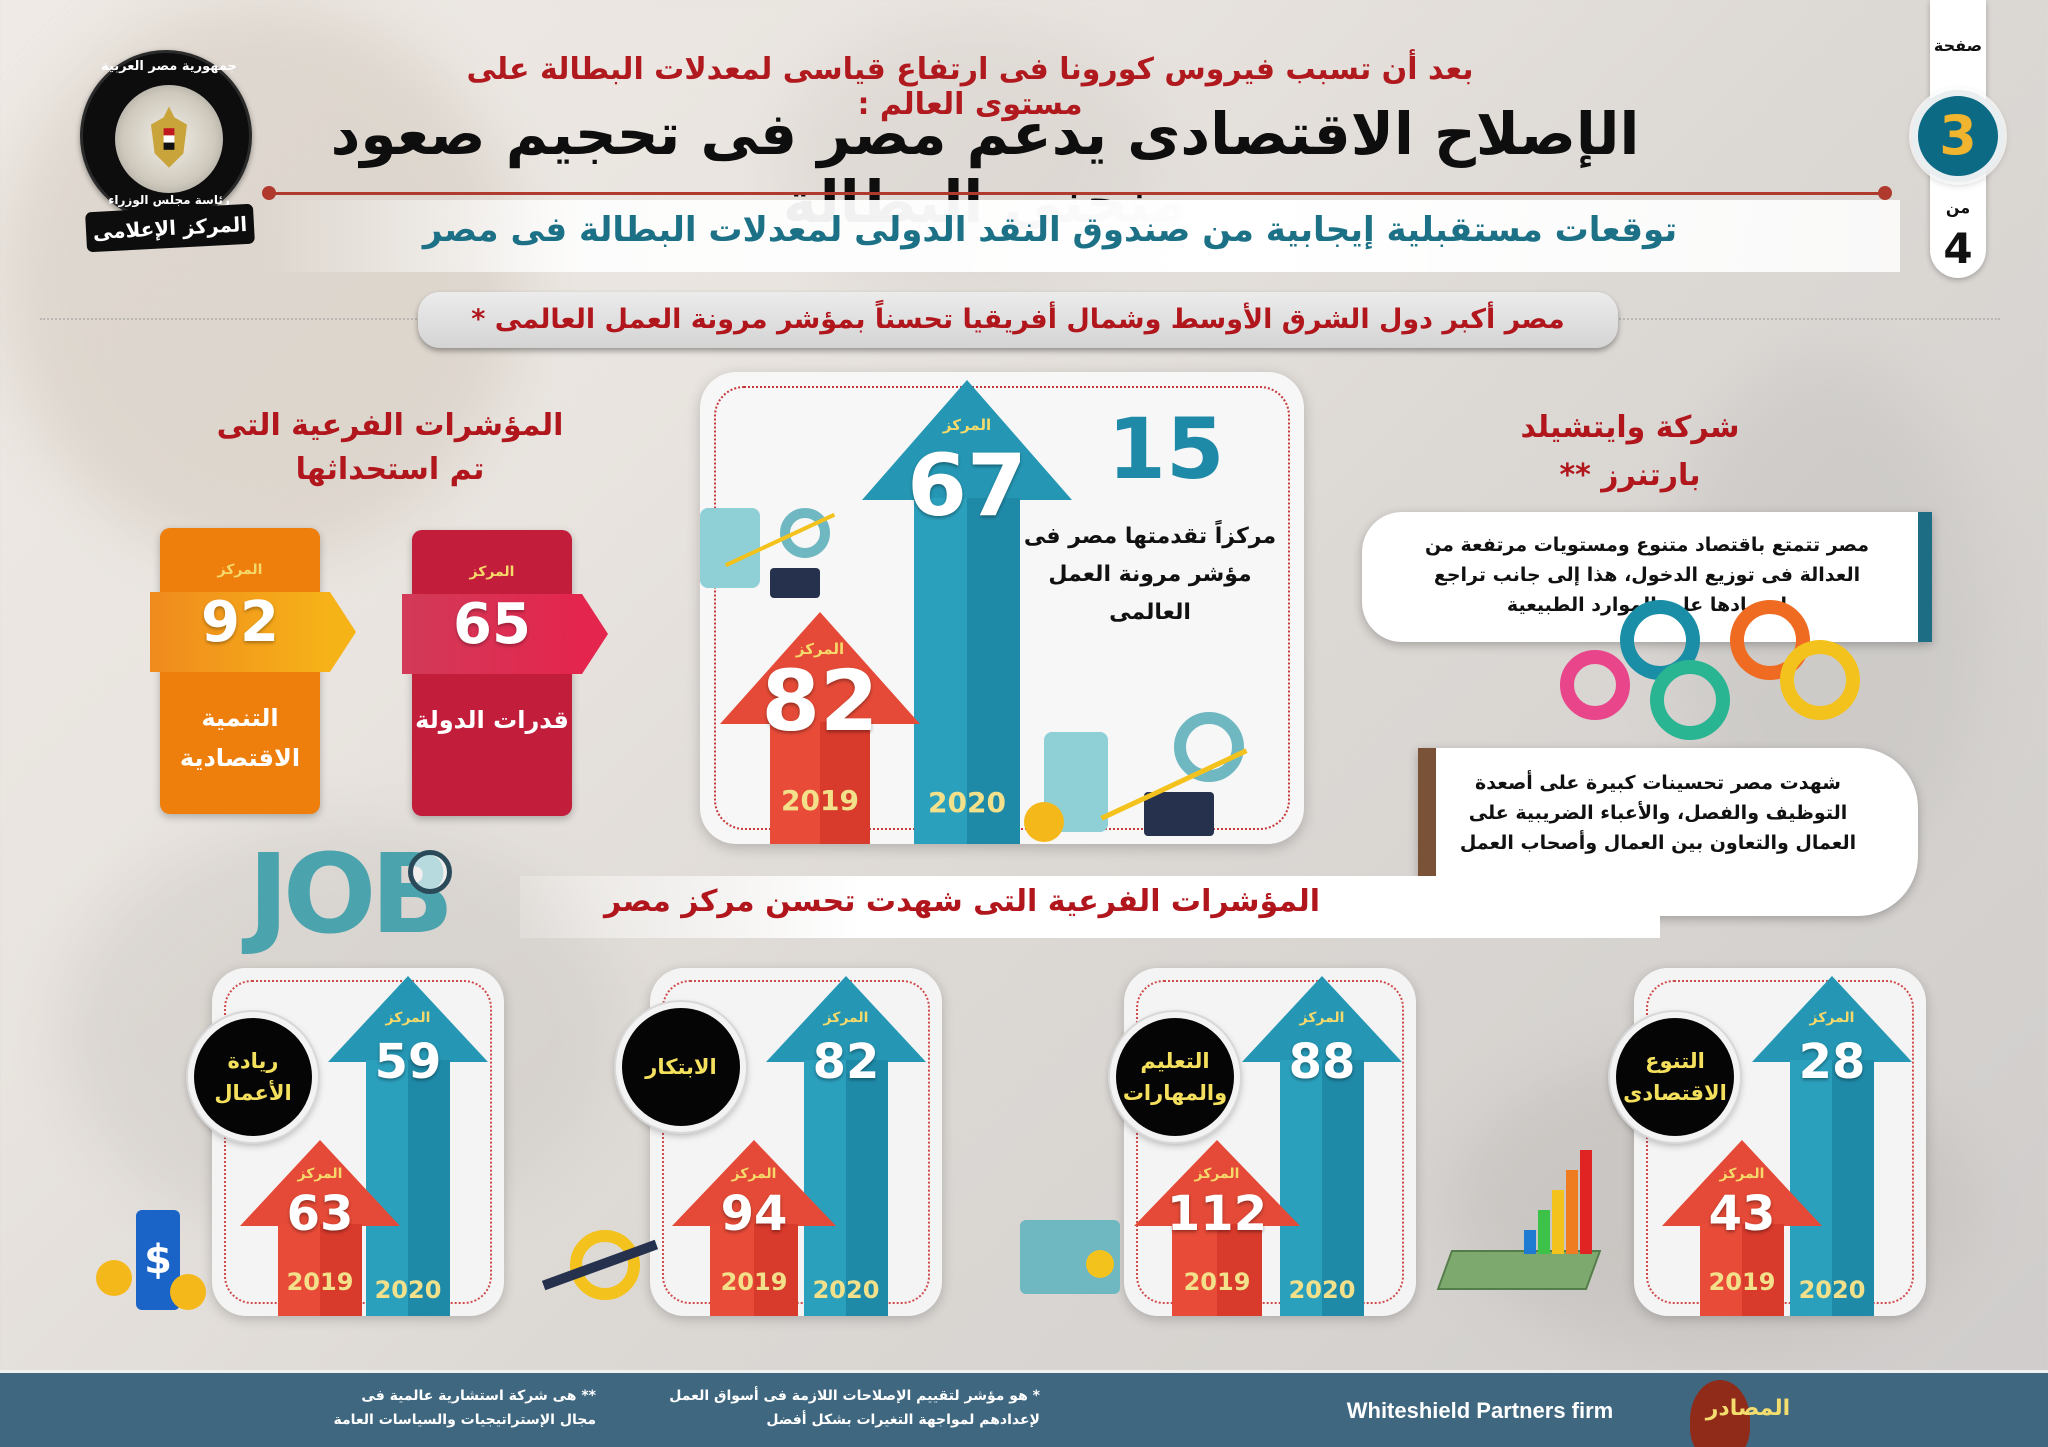 The width and height of the screenshot is (2048, 1447). I want to click on rank-2020-value: 28, so click(1832, 1062).